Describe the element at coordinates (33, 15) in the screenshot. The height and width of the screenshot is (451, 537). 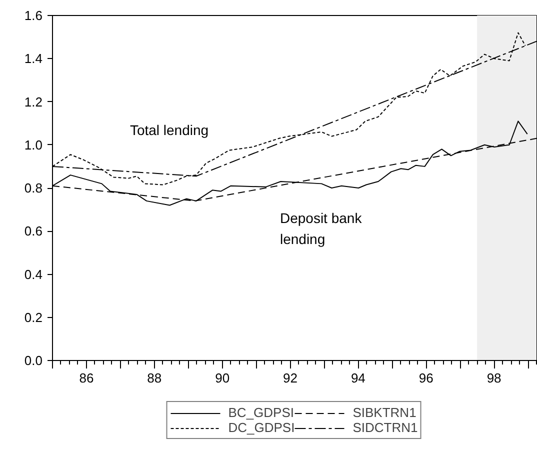
I see `y-tick-label: 1.6` at that location.